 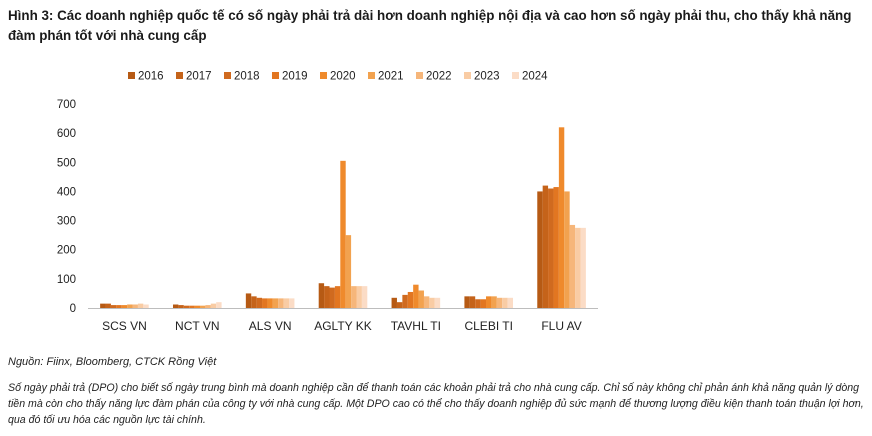 I want to click on x-tick-label: FLU AV, so click(x=561, y=326).